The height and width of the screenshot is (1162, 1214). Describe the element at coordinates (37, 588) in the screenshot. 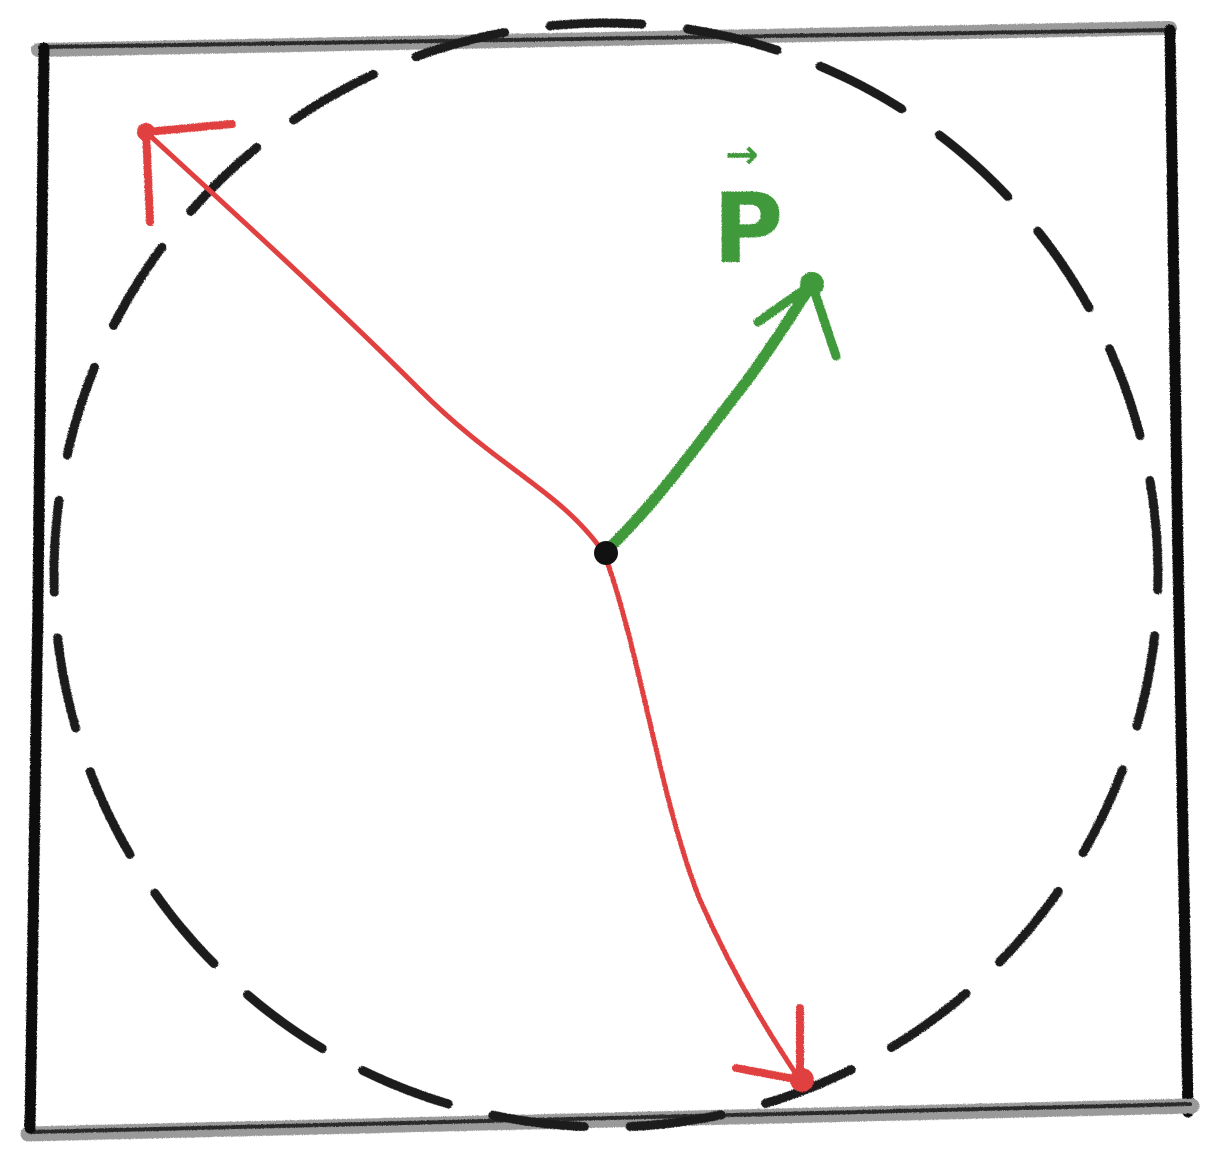

I see `frame-left-edge` at that location.